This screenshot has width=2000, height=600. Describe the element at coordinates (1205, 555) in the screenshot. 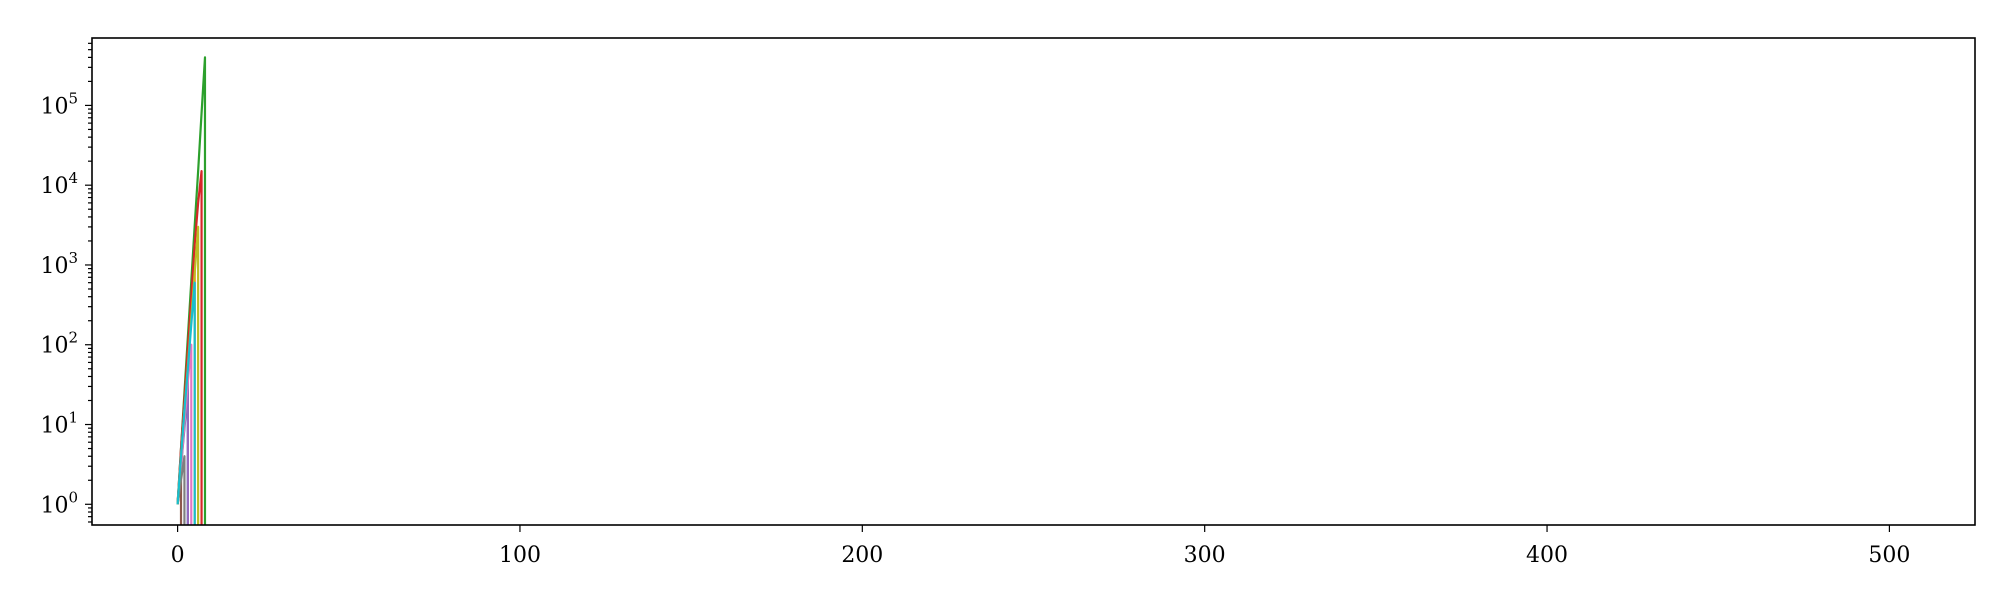

I see `x-tick-label: 300` at that location.